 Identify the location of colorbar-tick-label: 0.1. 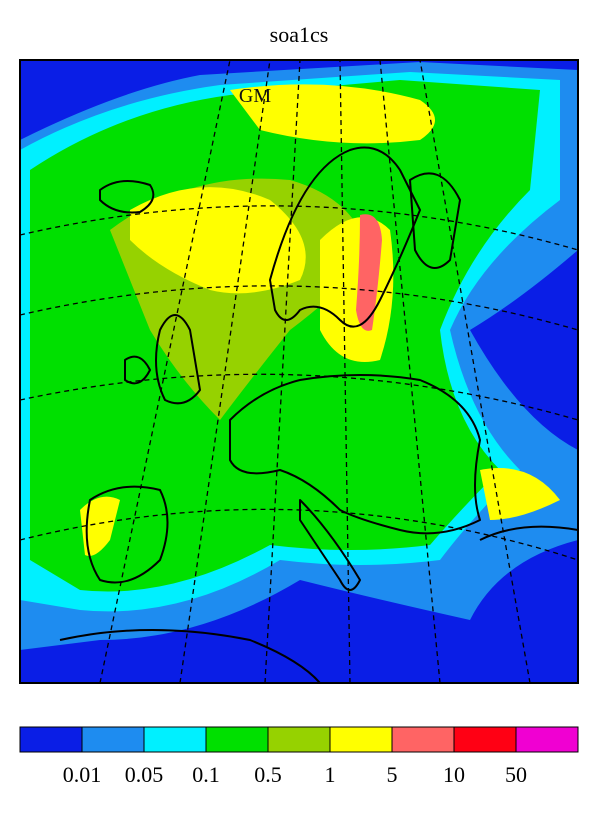
(206, 774).